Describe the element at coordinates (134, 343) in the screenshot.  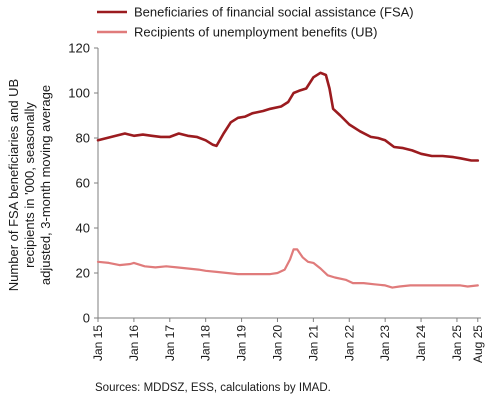
I see `x-tick-label: Jan 16` at that location.